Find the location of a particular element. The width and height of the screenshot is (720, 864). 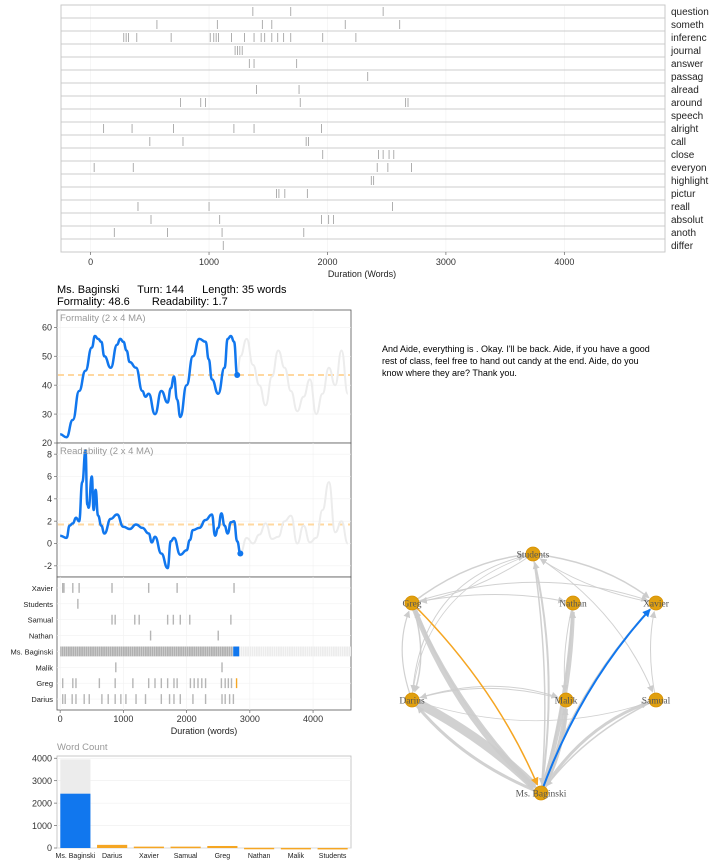

edge-students-to-darius is located at coordinates (472, 623).